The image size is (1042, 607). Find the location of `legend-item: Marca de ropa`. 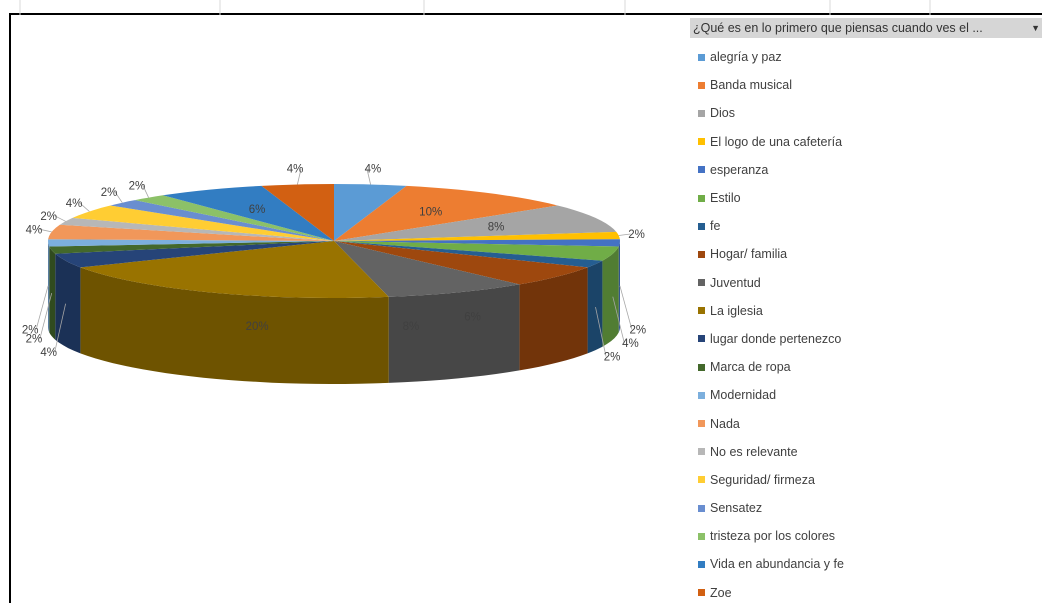

legend-item: Marca de ropa is located at coordinates (771, 367).